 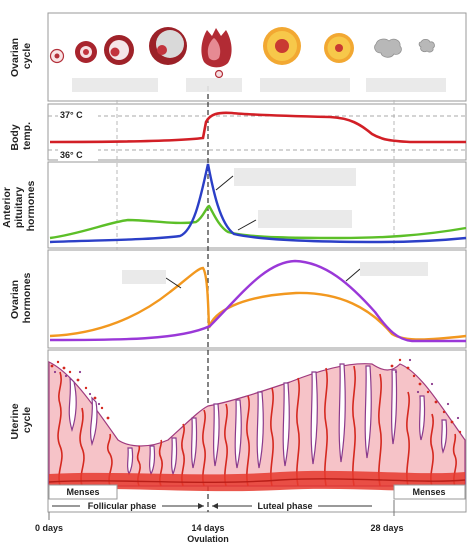 I want to click on follicular-phase-label: Follicular phase, so click(x=122, y=506).